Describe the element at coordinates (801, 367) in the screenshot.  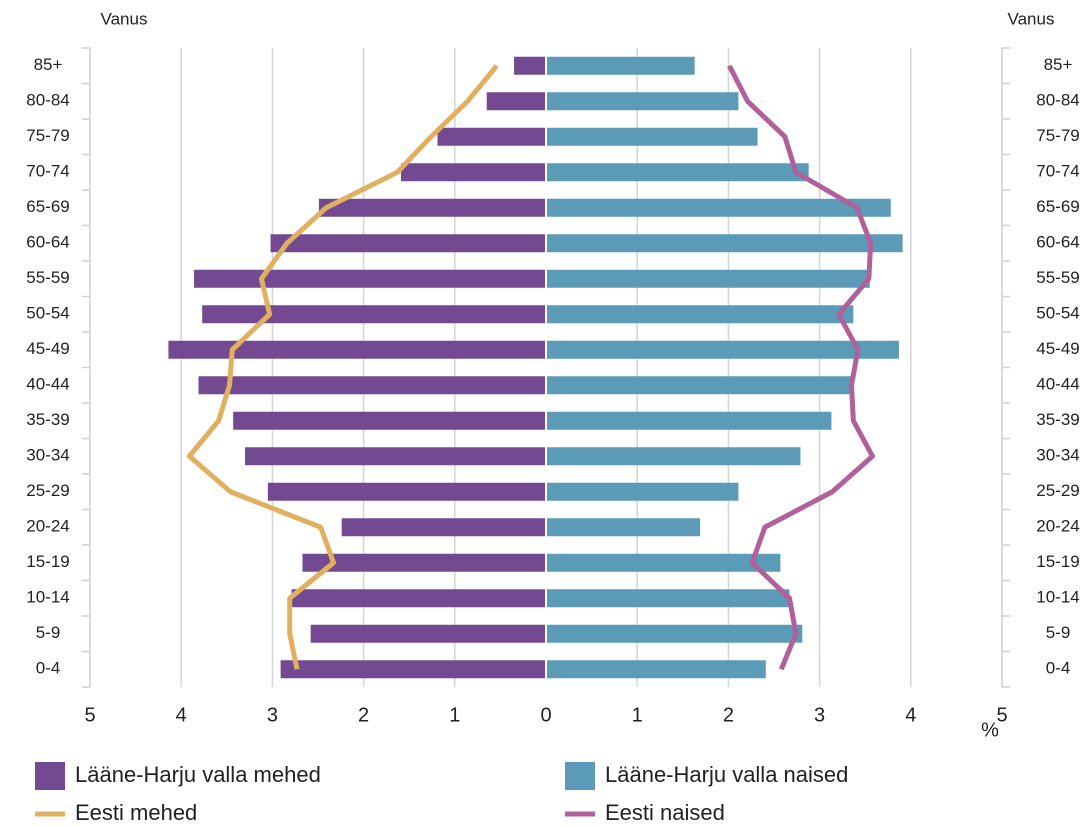
I see `line` at that location.